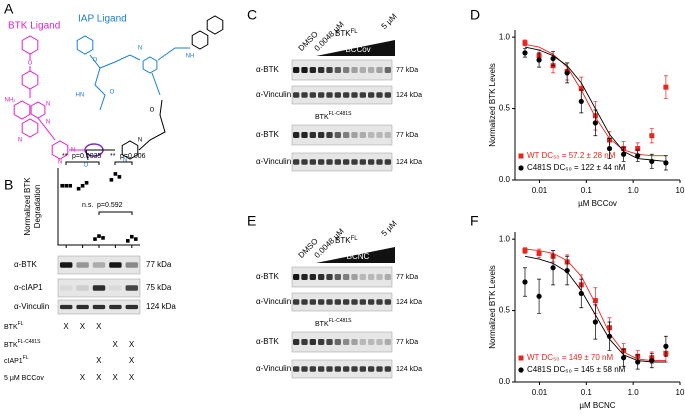  What do you see at coordinates (190, 57) in the screenshot?
I see `atom-label: NH` at bounding box center [190, 57].